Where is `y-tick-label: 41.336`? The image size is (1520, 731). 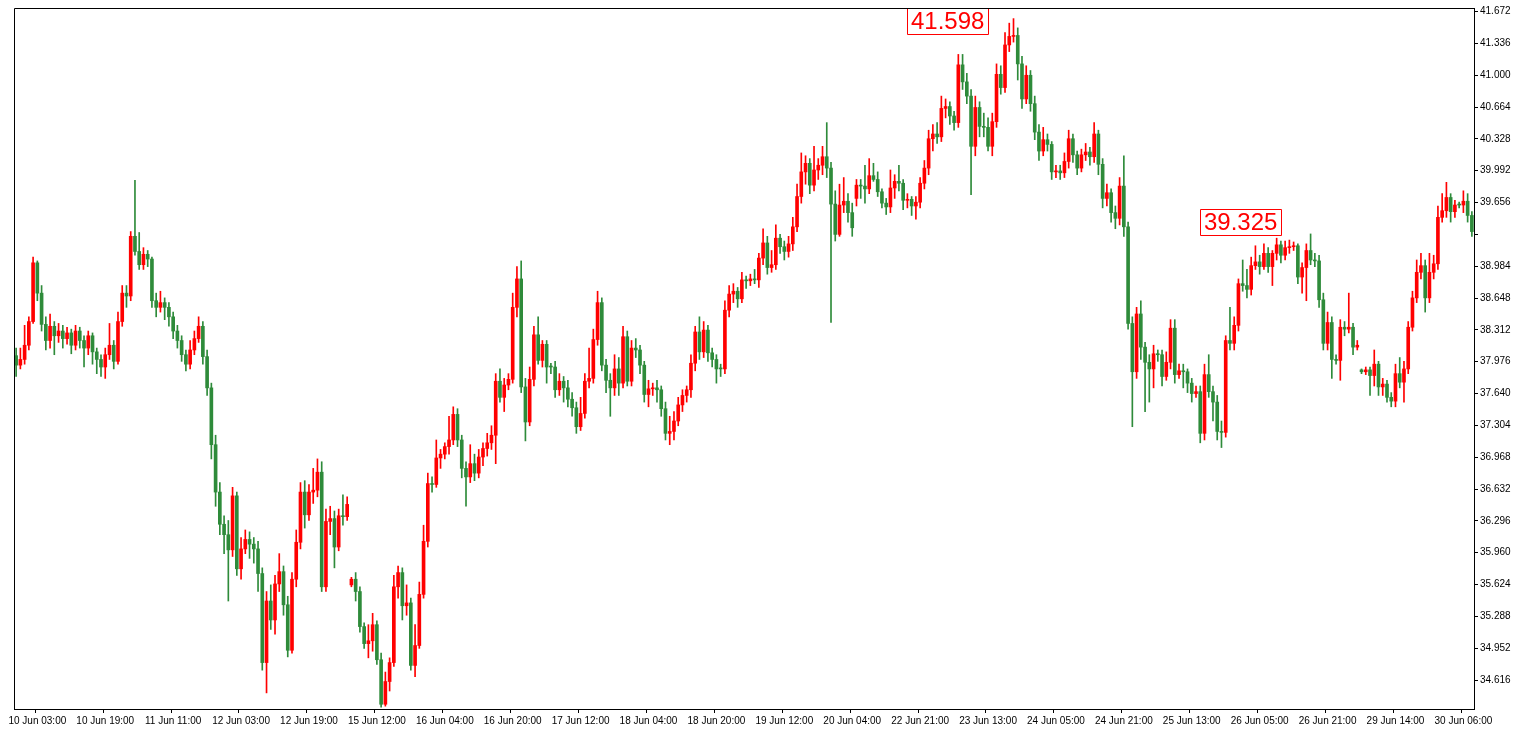 y-tick-label: 41.336 is located at coordinates (1496, 43).